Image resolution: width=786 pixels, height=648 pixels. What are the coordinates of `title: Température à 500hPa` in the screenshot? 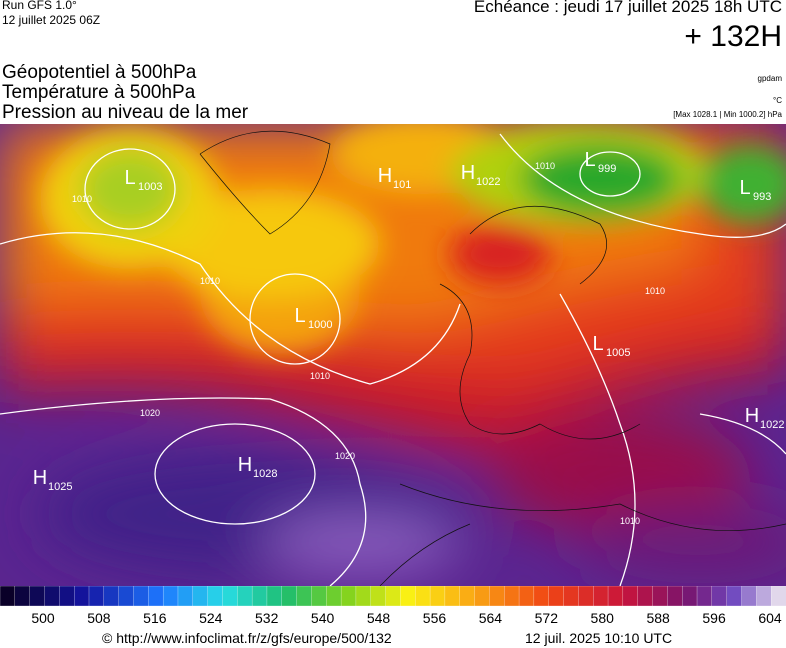 It's located at (99, 92).